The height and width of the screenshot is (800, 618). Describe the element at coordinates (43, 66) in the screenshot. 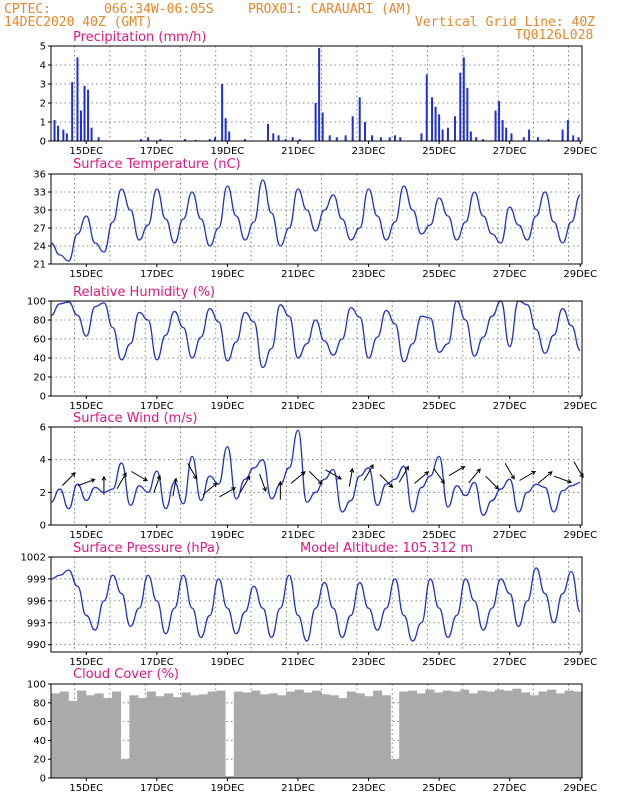

I see `y-tick-label: 4` at that location.